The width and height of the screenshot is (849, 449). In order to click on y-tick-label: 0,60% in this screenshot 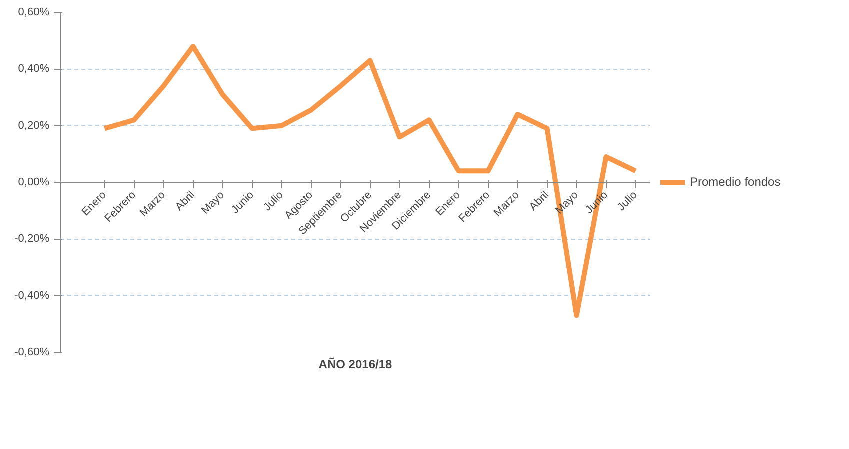, I will do `click(34, 12)`.